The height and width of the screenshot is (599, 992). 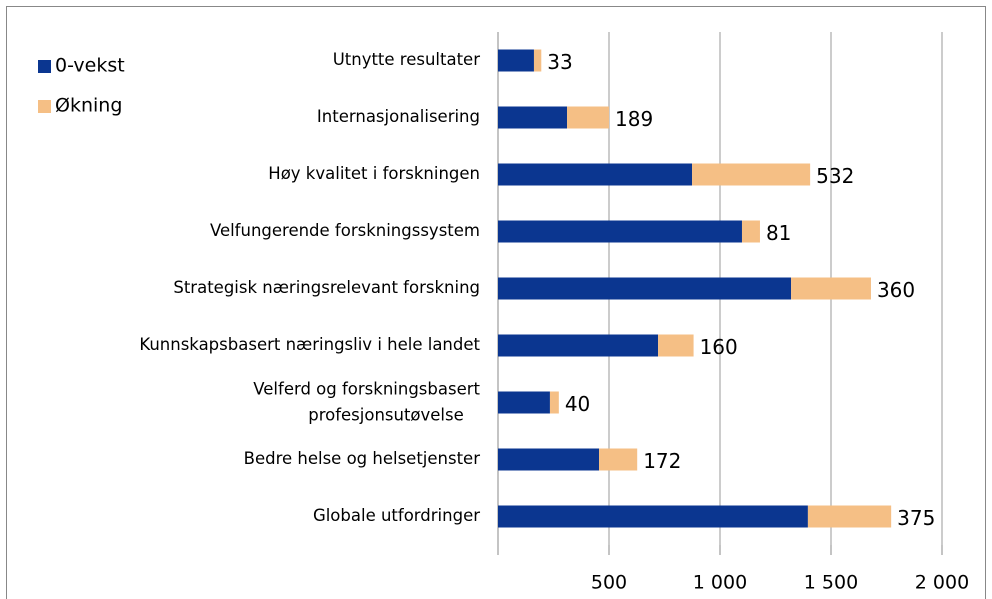 I want to click on data-label: 33, so click(x=559, y=62).